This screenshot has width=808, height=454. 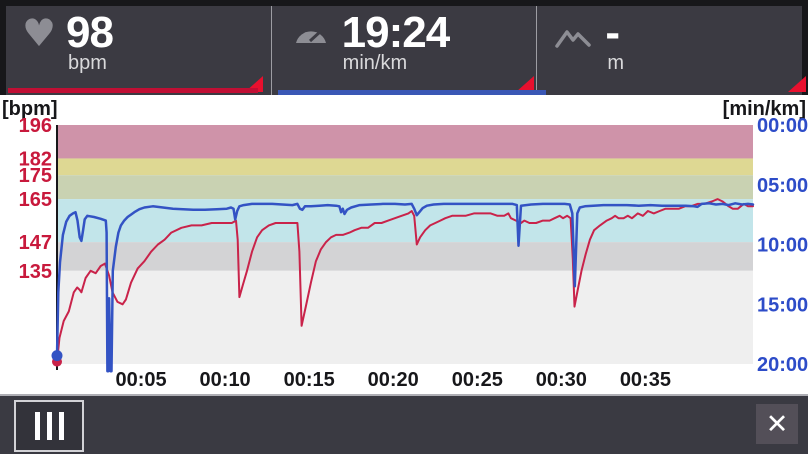 I want to click on axis-tick-label: 00:30, so click(x=561, y=380).